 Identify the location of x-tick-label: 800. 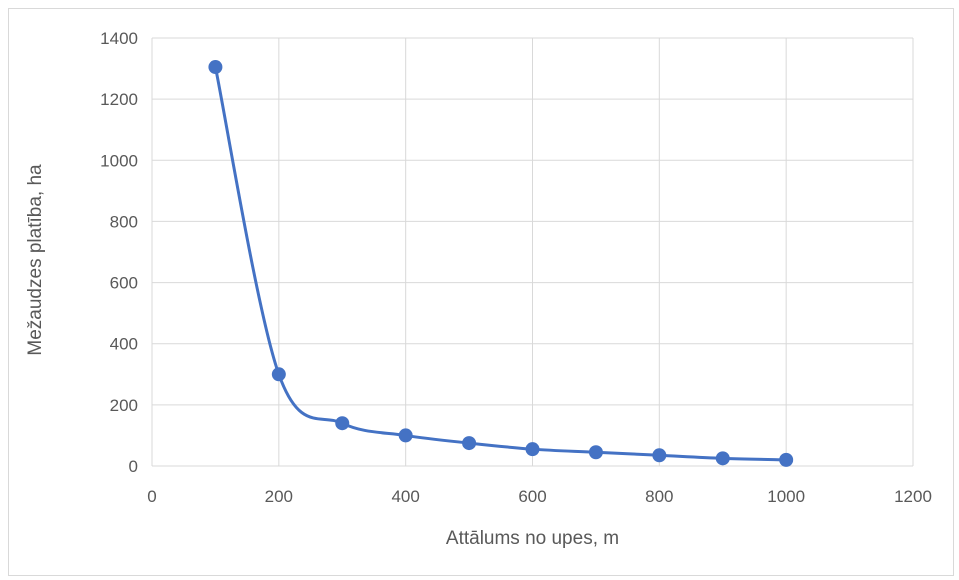
(659, 496).